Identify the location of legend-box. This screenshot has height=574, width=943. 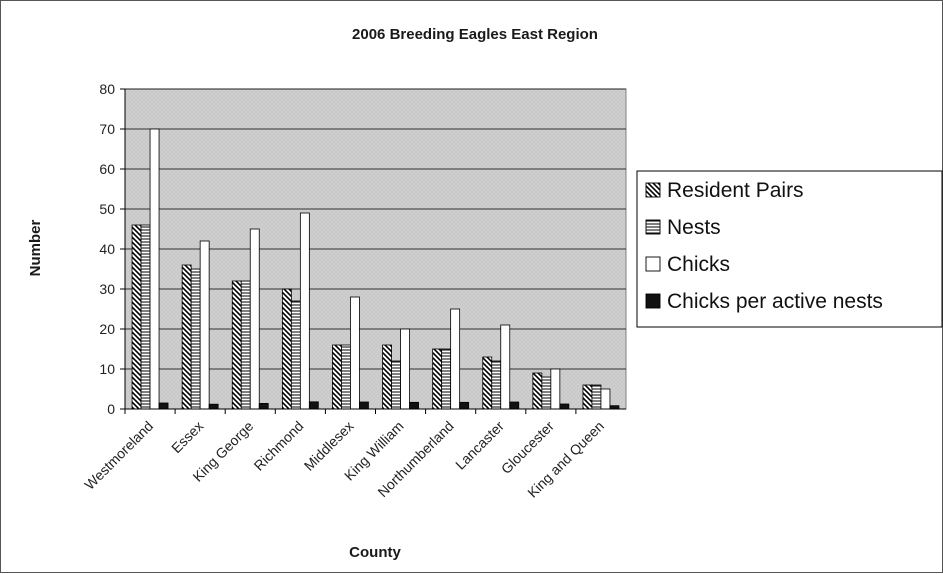
(789, 249).